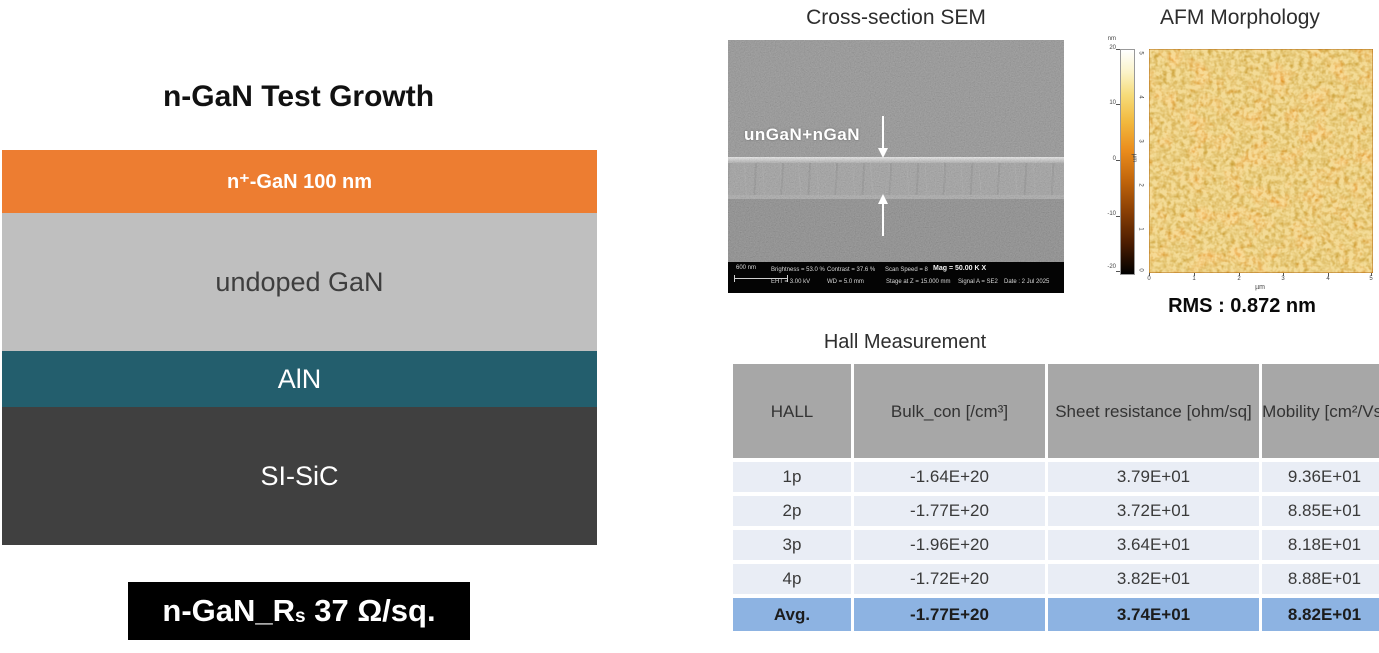  Describe the element at coordinates (1114, 159) in the screenshot. I see `colorbar-tick: 0` at that location.